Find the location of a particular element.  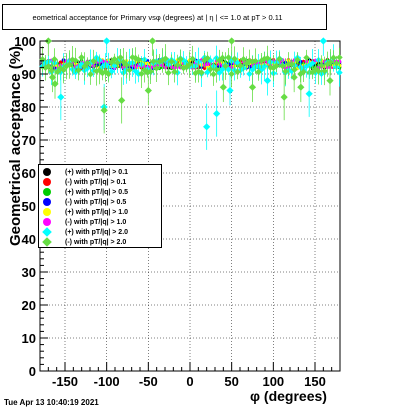

legend-label: (+) with pT/|q| > 0.5 is located at coordinates (97, 192).